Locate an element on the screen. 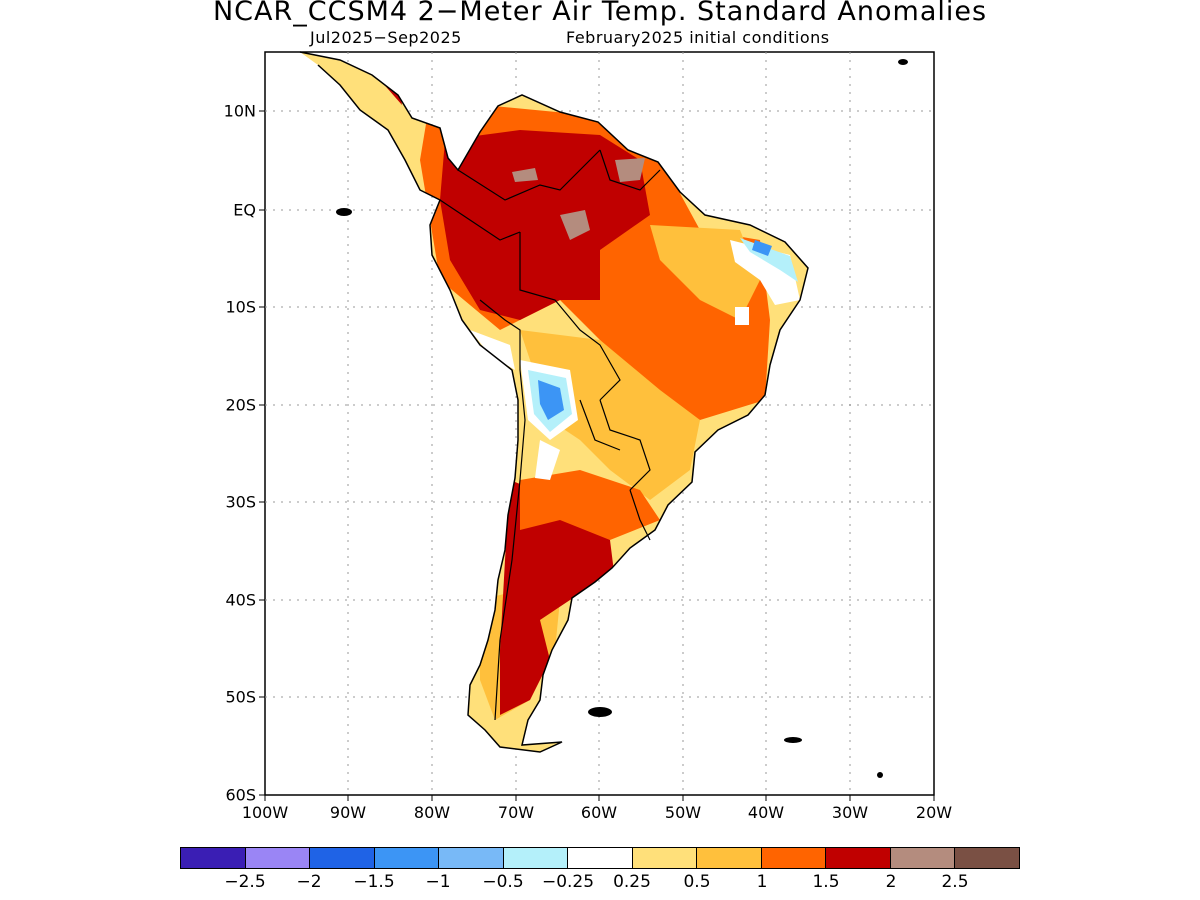 This screenshot has height=900, width=1200. field-very-warm-argentina is located at coordinates (557, 597).